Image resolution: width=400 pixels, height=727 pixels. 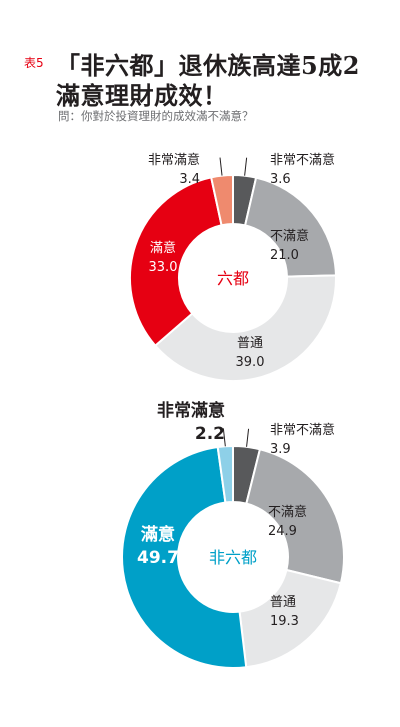 What do you see at coordinates (208, 65) in the screenshot?
I see `title-line-1: 「非六都」退休族高達5成2` at bounding box center [208, 65].